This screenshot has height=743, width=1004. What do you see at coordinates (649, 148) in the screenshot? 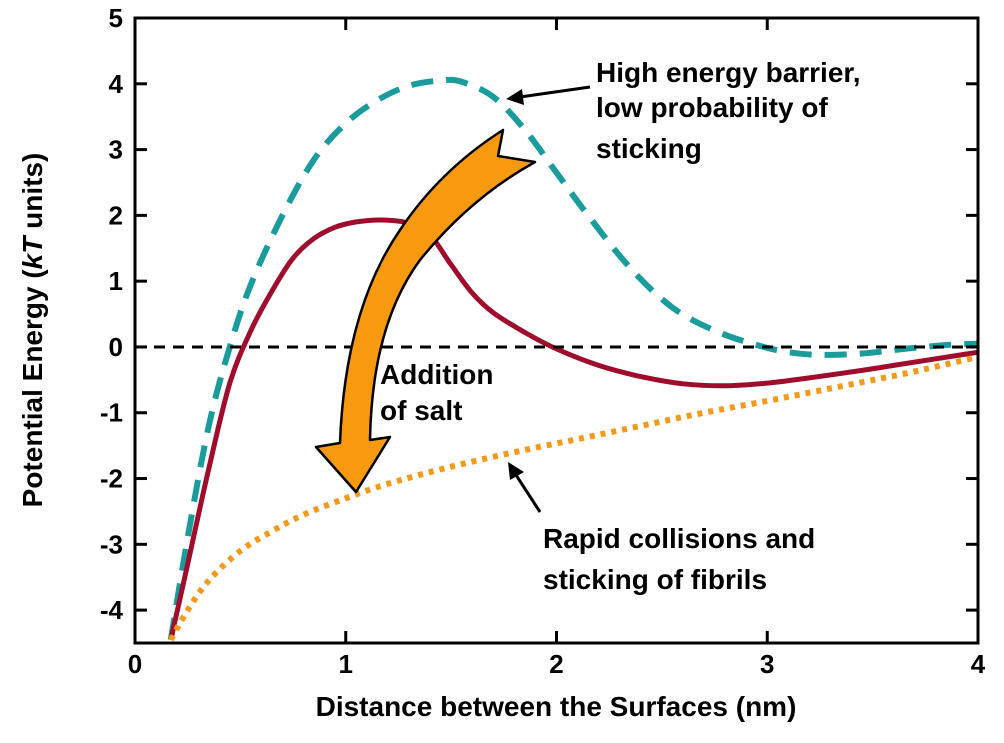
I see `barrier-annotation-line-3: sticking` at bounding box center [649, 148].